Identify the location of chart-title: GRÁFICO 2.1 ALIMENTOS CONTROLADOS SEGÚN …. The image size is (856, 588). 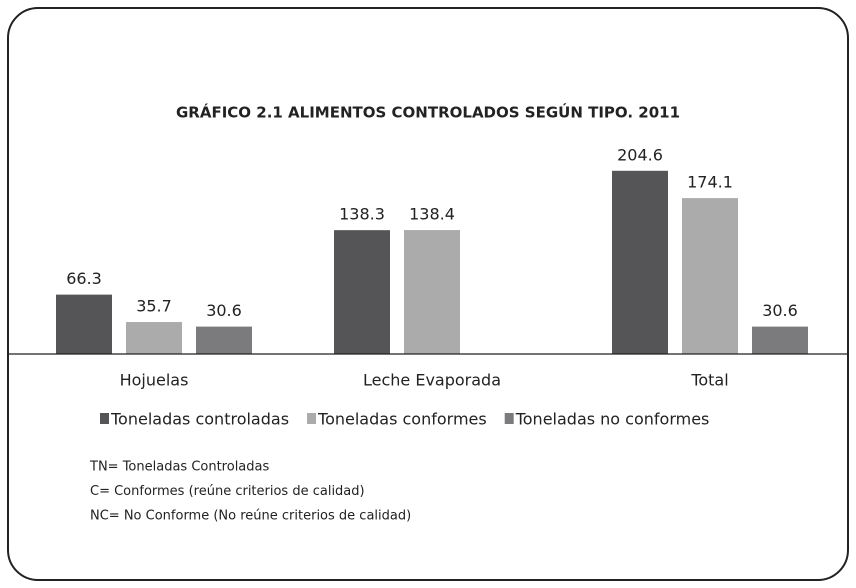
(428, 112).